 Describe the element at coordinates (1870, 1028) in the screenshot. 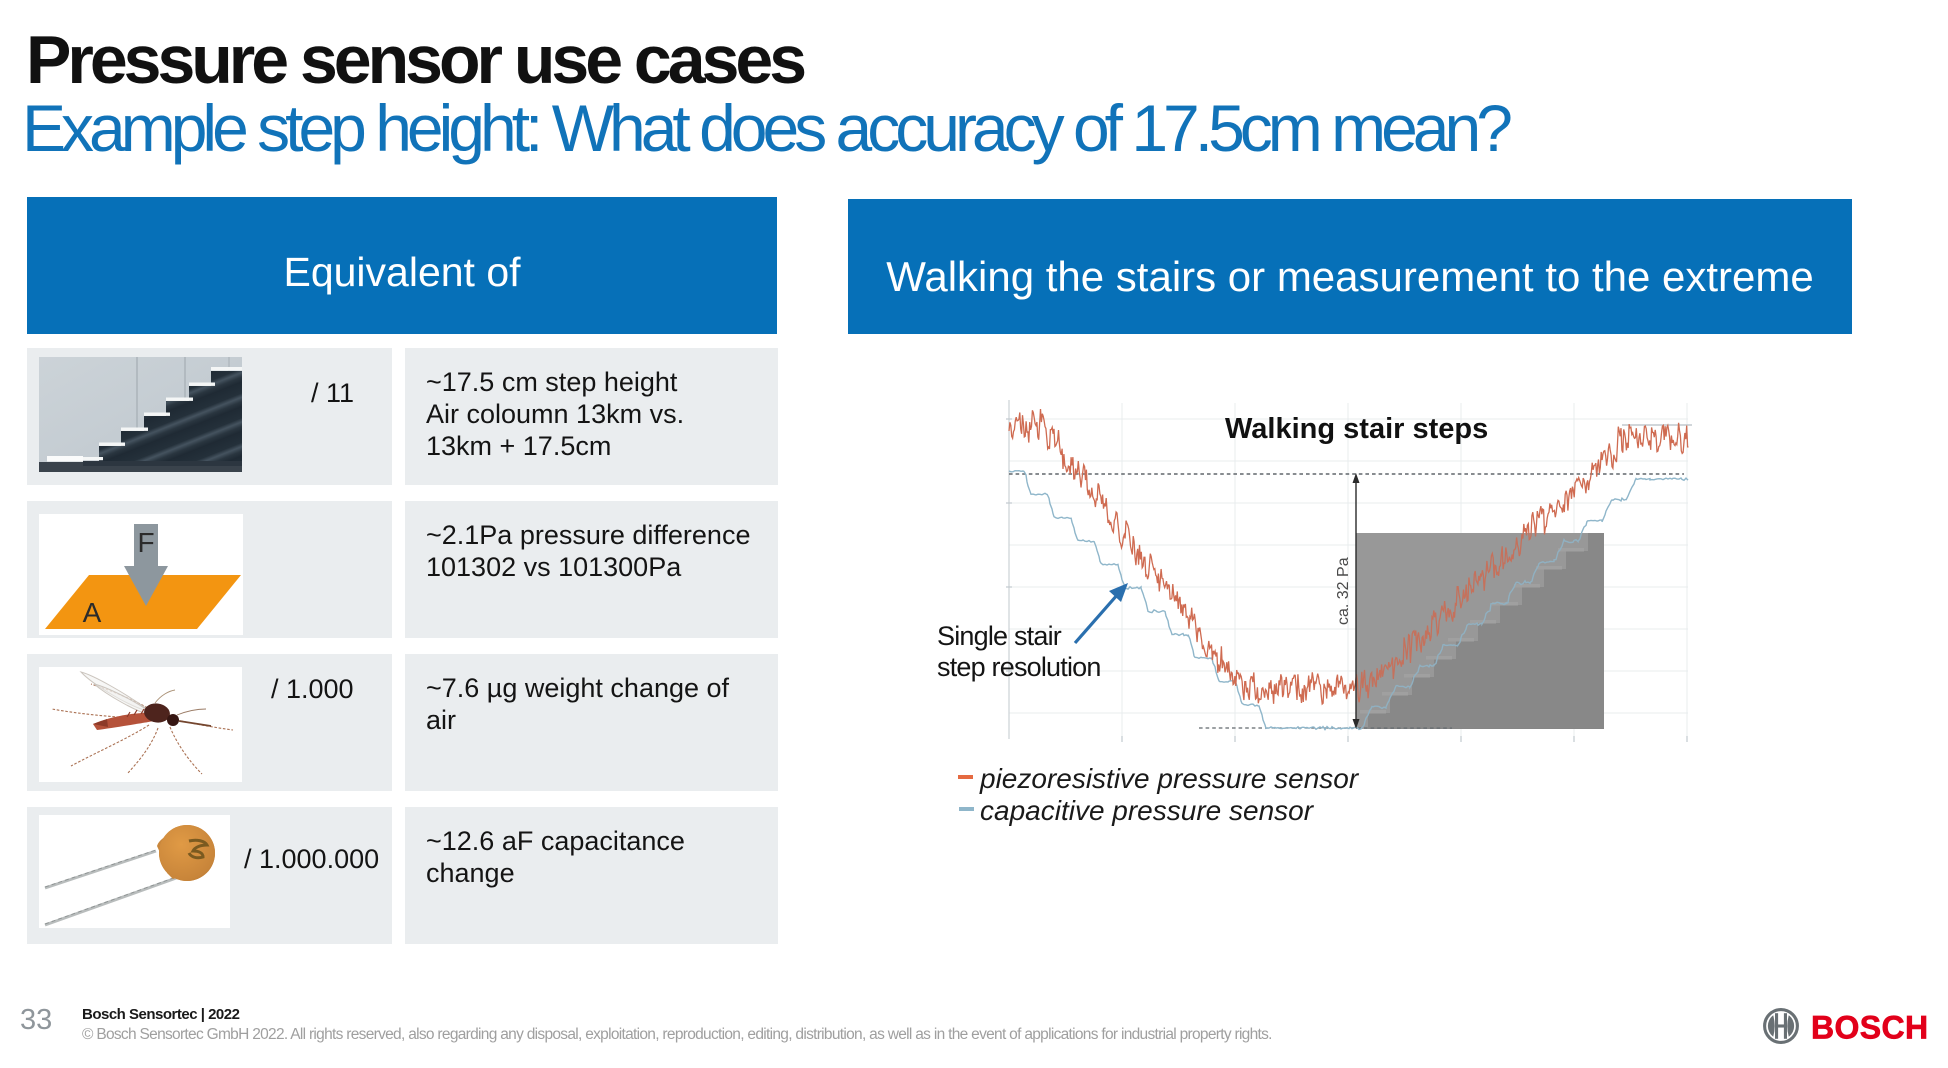

I see `svg-text: BOSCH` at that location.